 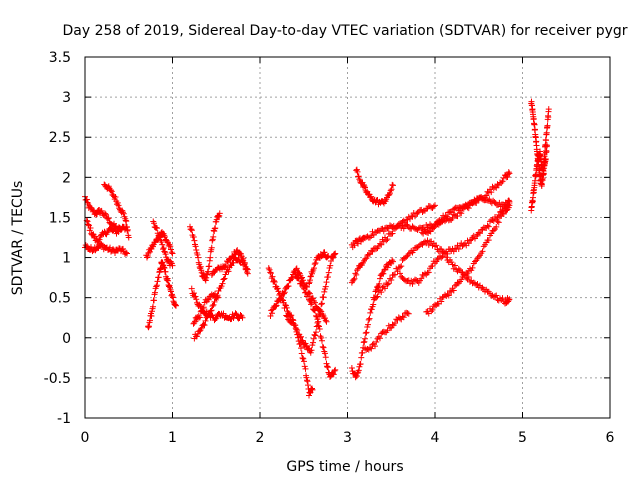 I want to click on y-tick-label: 2.5, so click(x=60, y=138).